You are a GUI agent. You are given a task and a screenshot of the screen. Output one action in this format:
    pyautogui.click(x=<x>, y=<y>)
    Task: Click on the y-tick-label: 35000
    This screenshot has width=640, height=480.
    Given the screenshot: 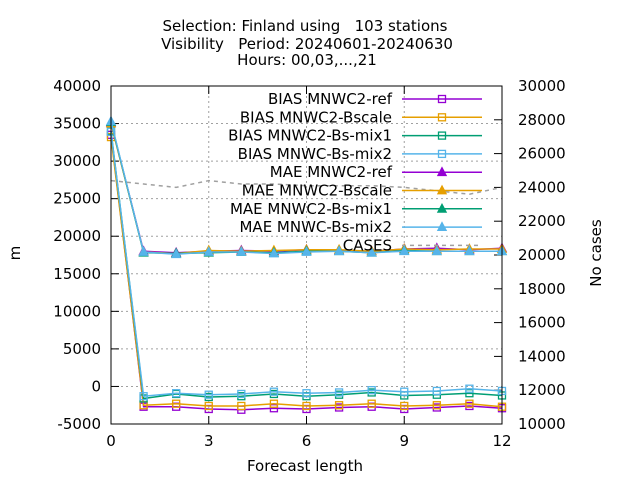 What is the action you would take?
    pyautogui.click(x=77, y=124)
    